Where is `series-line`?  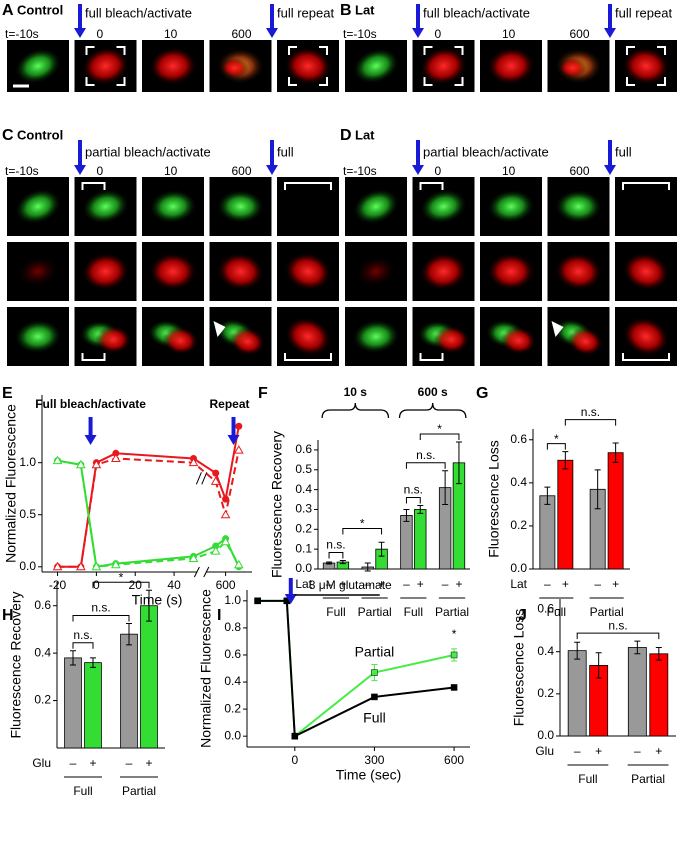
series-line is located at coordinates (148, 497).